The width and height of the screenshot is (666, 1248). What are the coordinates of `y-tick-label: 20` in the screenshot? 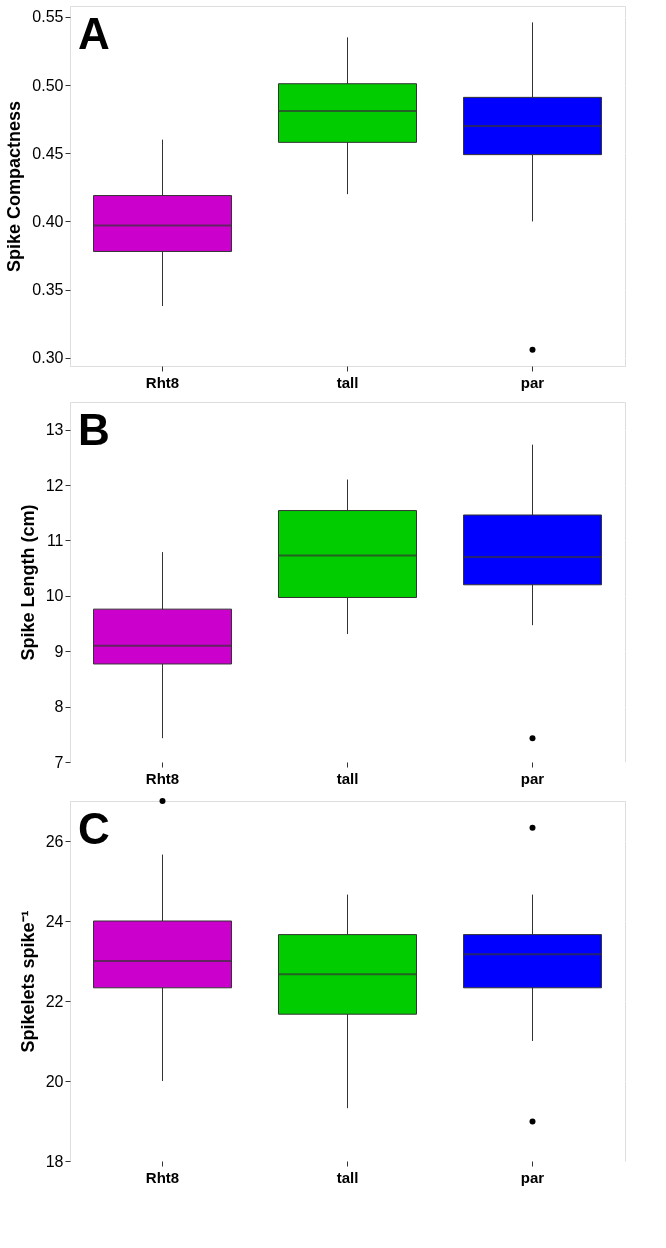 It's located at (54, 1081).